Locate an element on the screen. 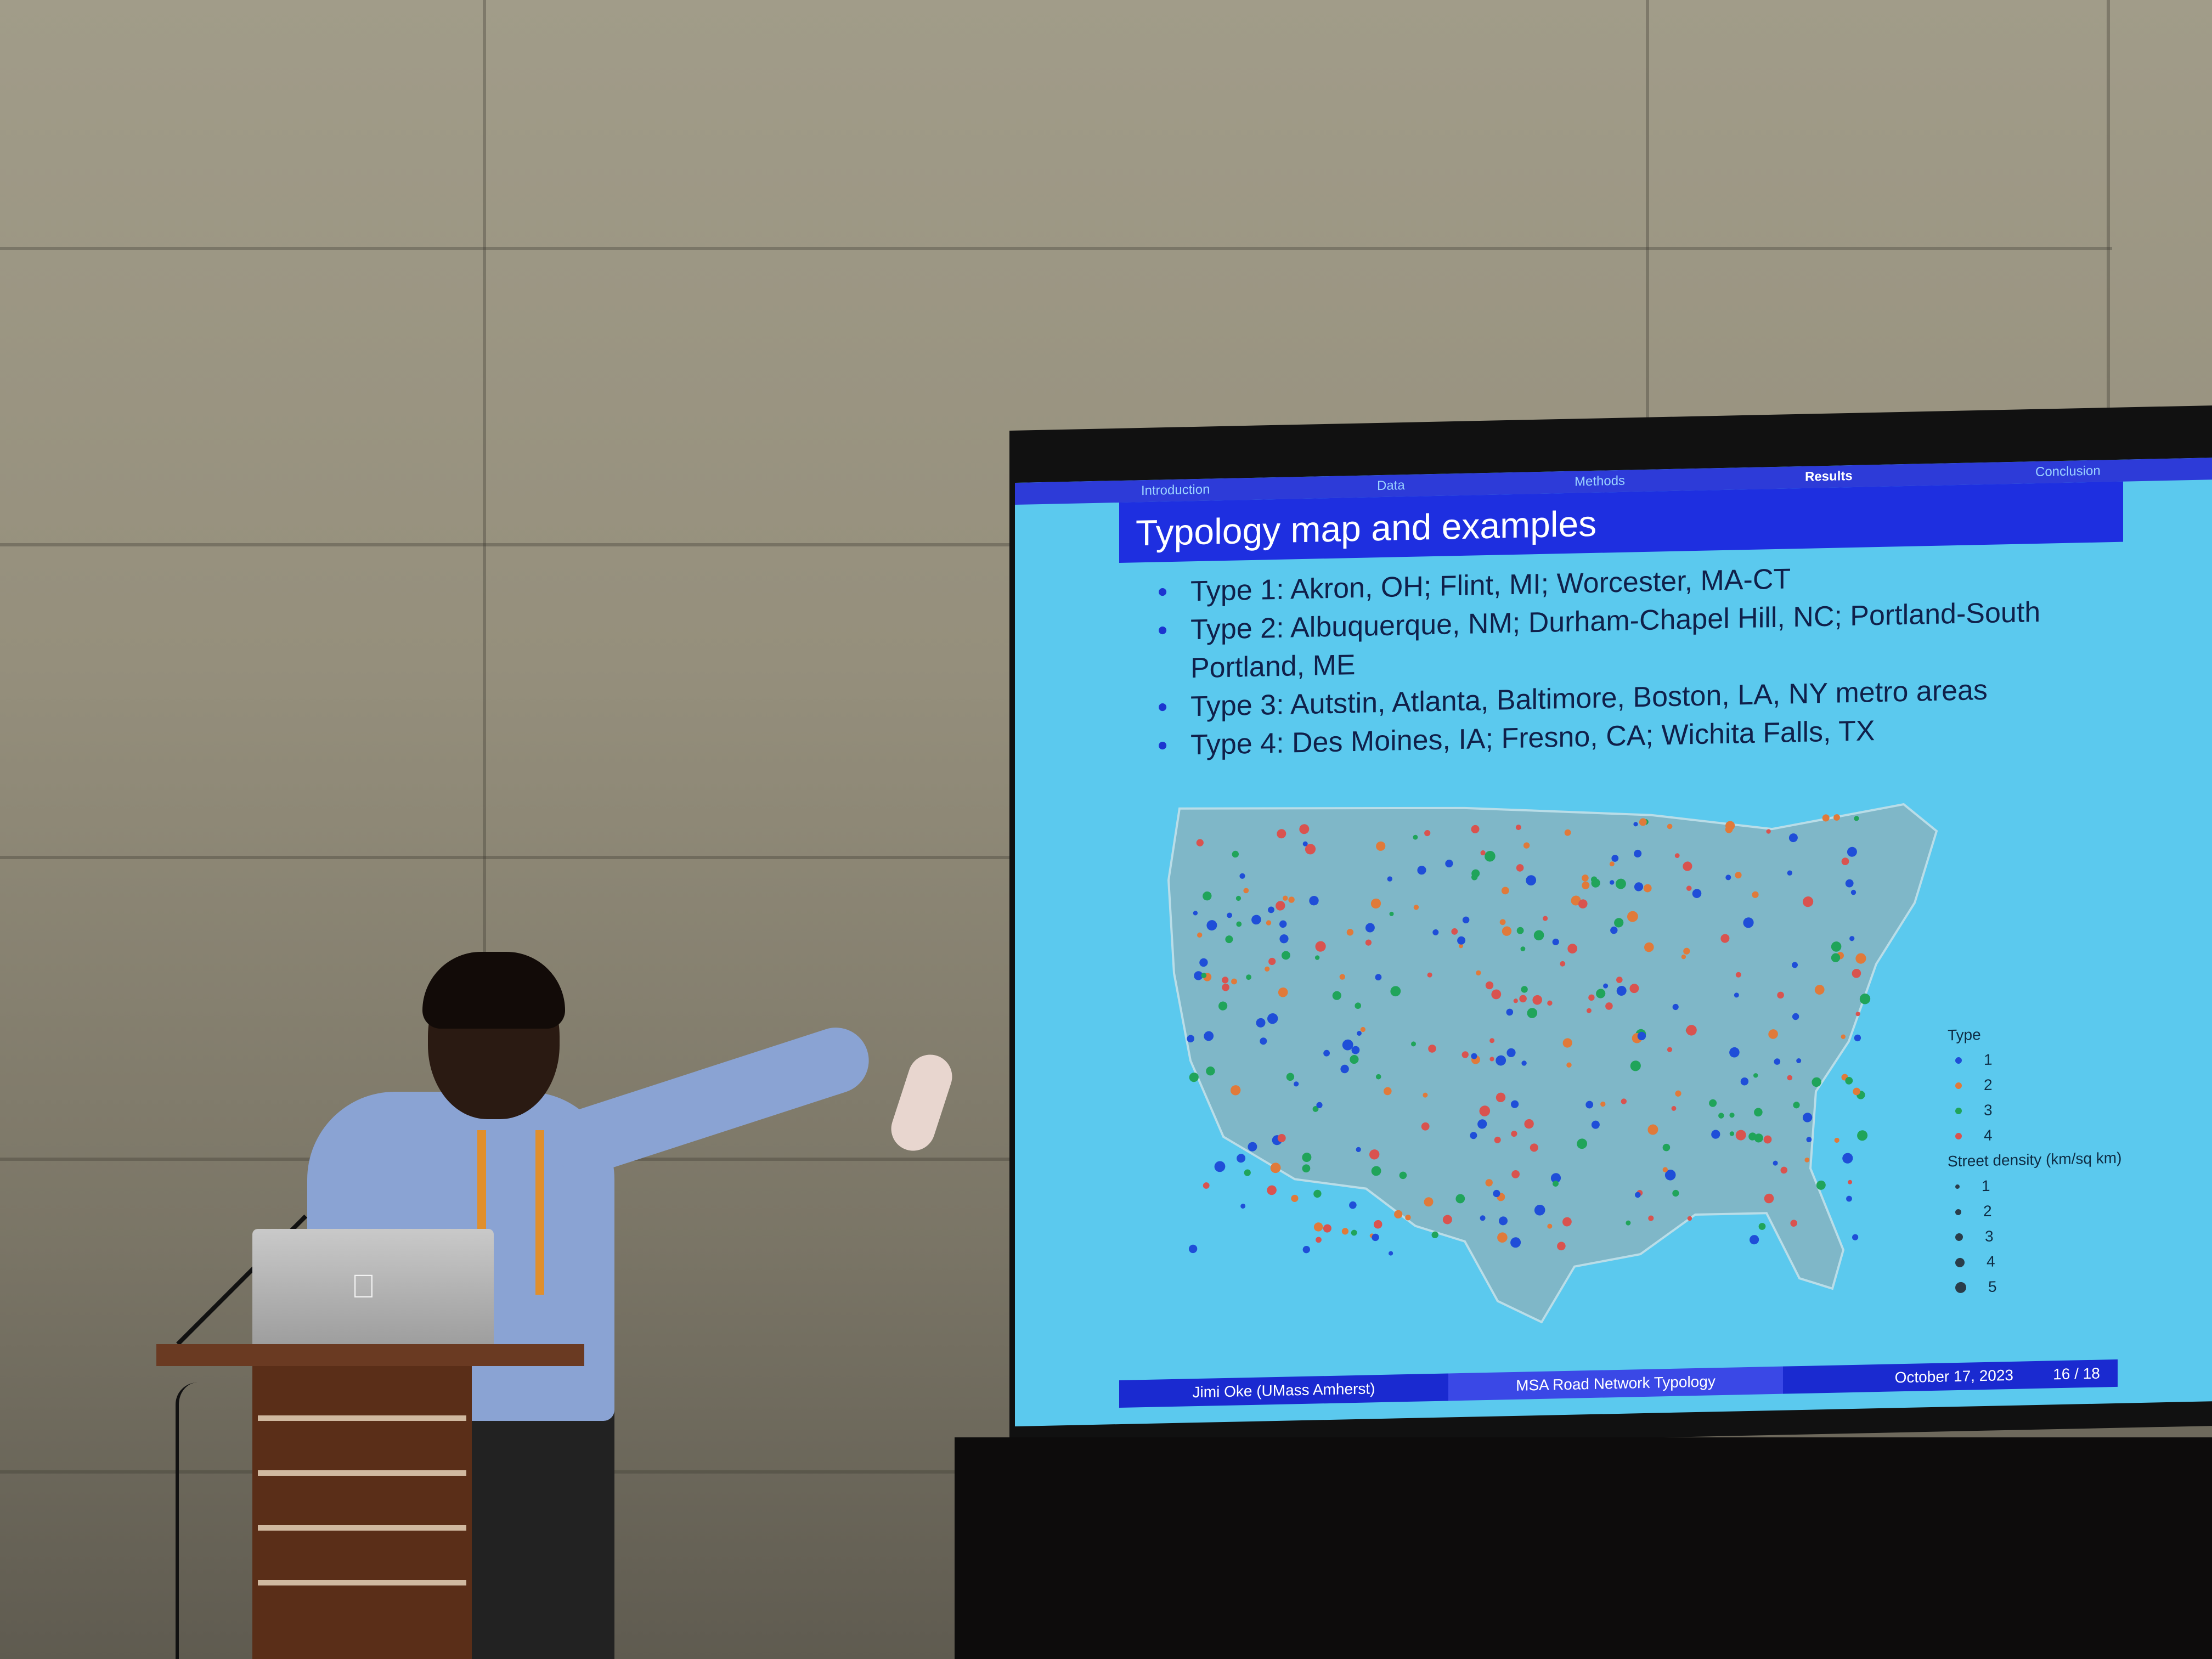 The width and height of the screenshot is (2212, 1659). nav-item-methods: Methods is located at coordinates (1600, 481).